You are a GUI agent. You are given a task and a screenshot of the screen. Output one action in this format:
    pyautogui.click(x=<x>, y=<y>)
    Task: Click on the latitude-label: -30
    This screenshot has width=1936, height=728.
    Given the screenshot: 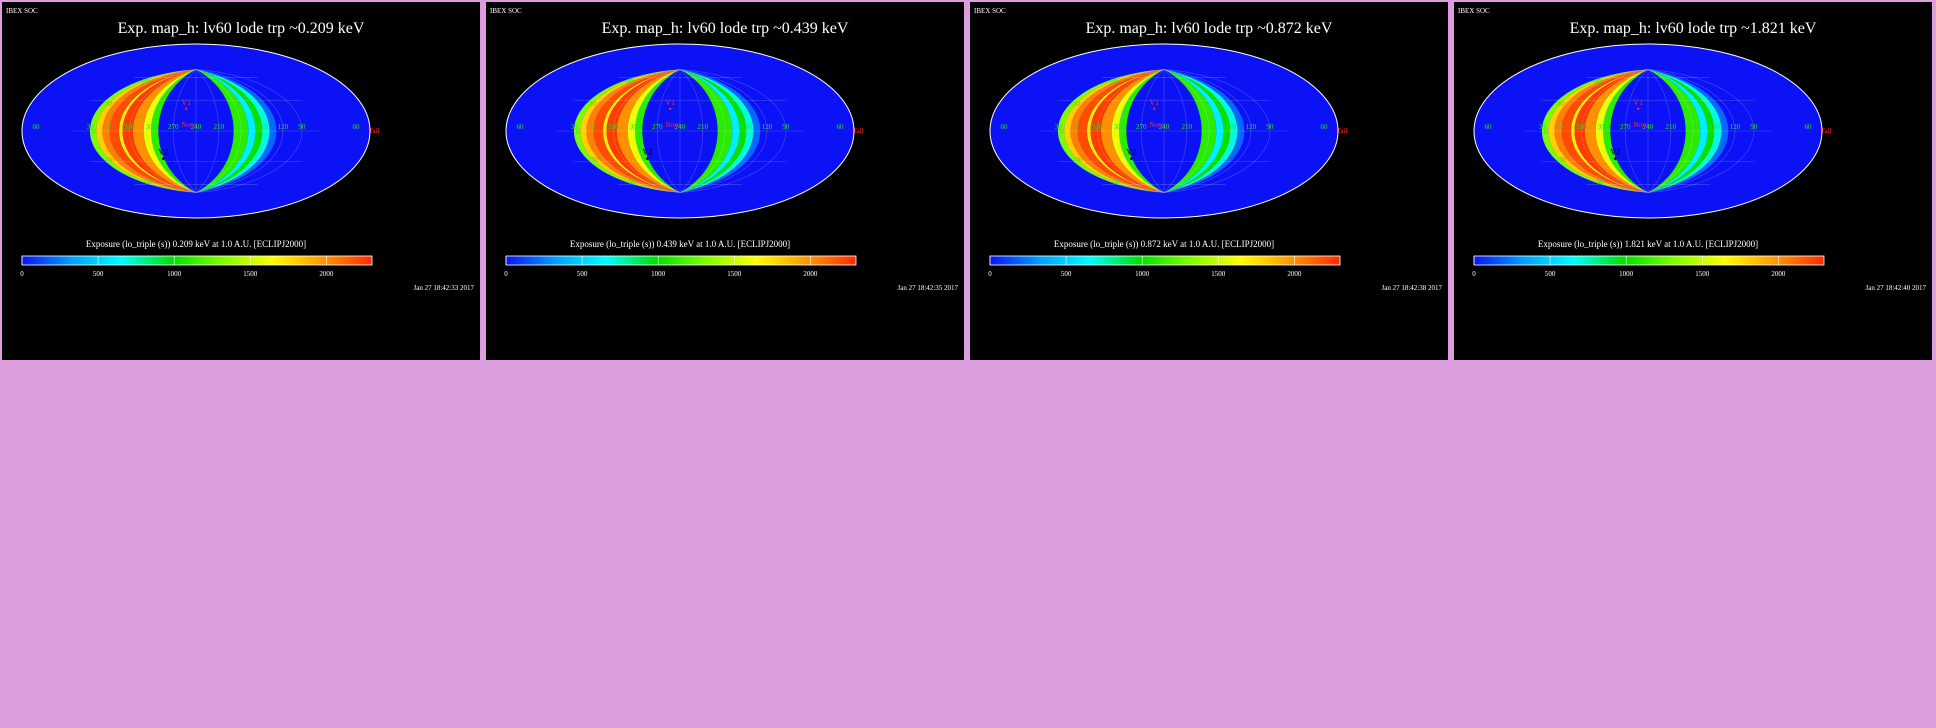 What is the action you would take?
    pyautogui.click(x=1562, y=160)
    